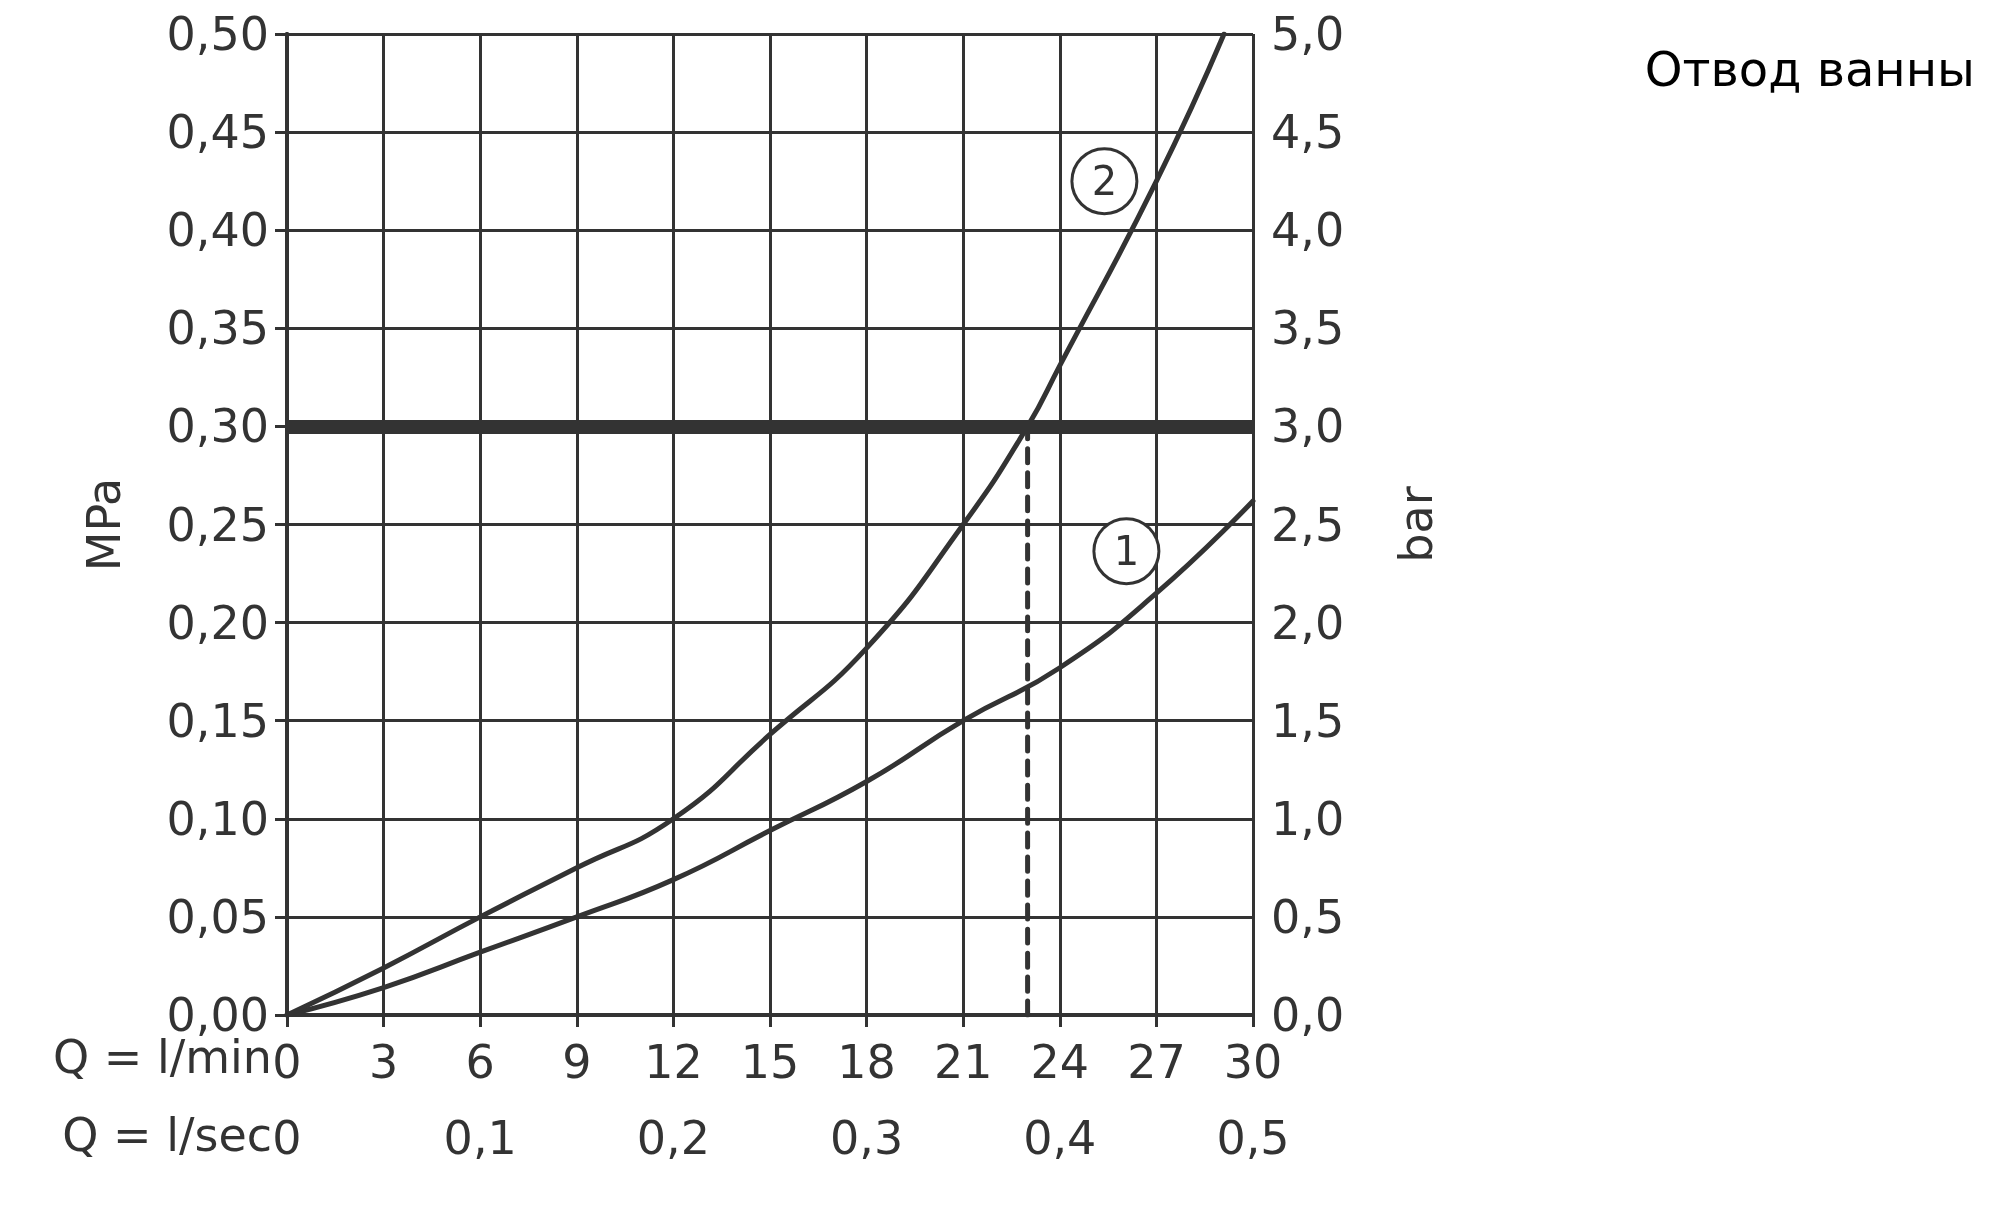 The width and height of the screenshot is (2000, 1207). I want to click on y2-tick-label: 3,5, so click(1308, 328).